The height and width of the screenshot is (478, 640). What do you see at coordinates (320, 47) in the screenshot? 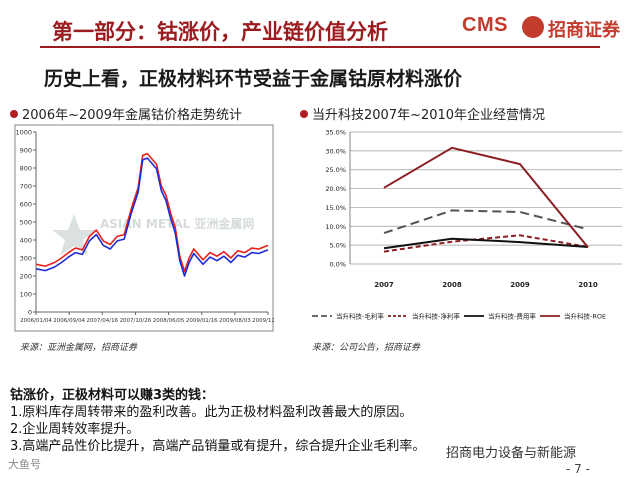
I see `title-divider` at bounding box center [320, 47].